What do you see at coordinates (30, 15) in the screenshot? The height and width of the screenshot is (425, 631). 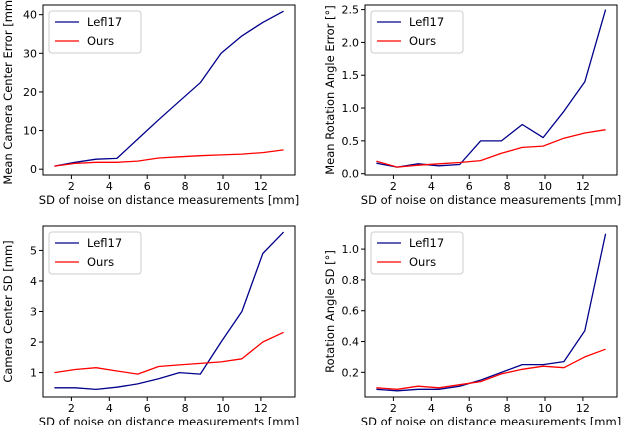 I see `y-tick-label: 40` at bounding box center [30, 15].